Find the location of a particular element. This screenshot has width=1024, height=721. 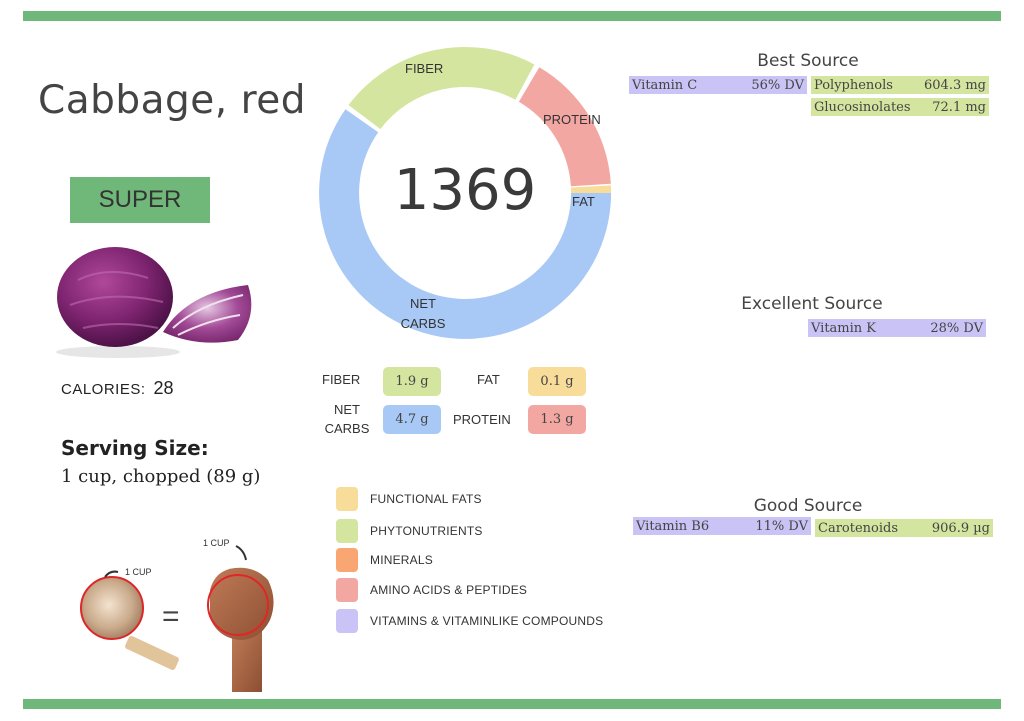

serving-size-value: 1 cup, chopped (89 g) is located at coordinates (161, 476).